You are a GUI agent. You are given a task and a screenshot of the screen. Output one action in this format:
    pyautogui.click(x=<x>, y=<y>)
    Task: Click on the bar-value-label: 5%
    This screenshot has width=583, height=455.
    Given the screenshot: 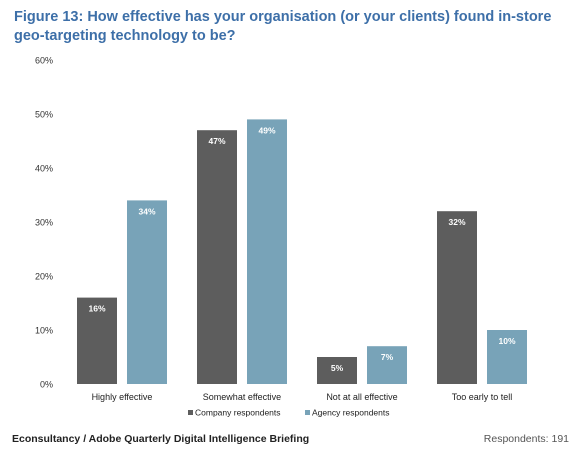 What is the action you would take?
    pyautogui.click(x=337, y=368)
    